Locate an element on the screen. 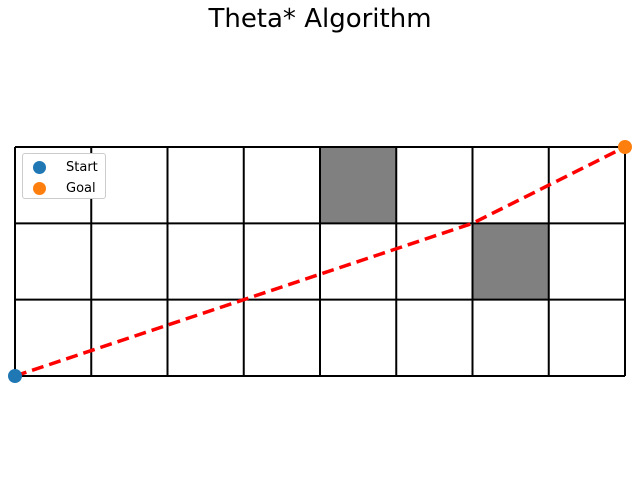 This screenshot has width=640, height=480. goal-point is located at coordinates (625, 147).